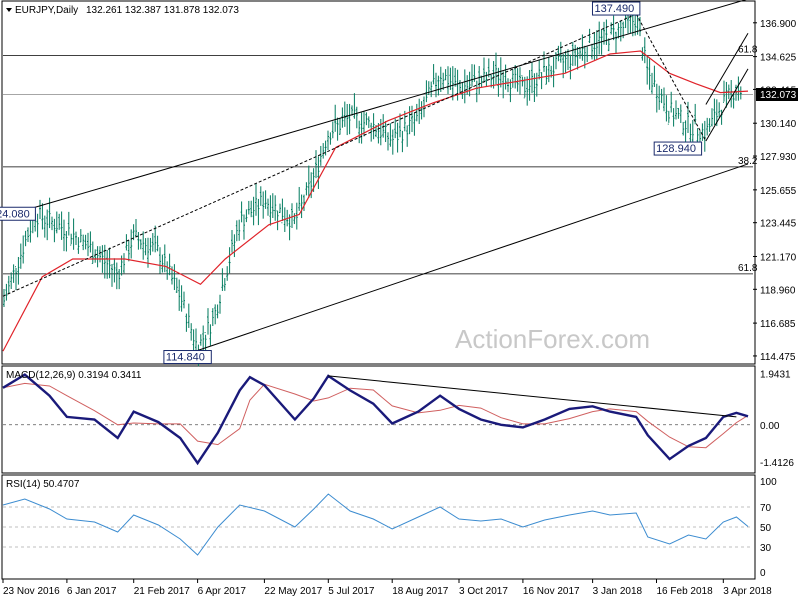 The width and height of the screenshot is (800, 605). What do you see at coordinates (778, 224) in the screenshot?
I see `price-axis-label: 123.445` at bounding box center [778, 224].